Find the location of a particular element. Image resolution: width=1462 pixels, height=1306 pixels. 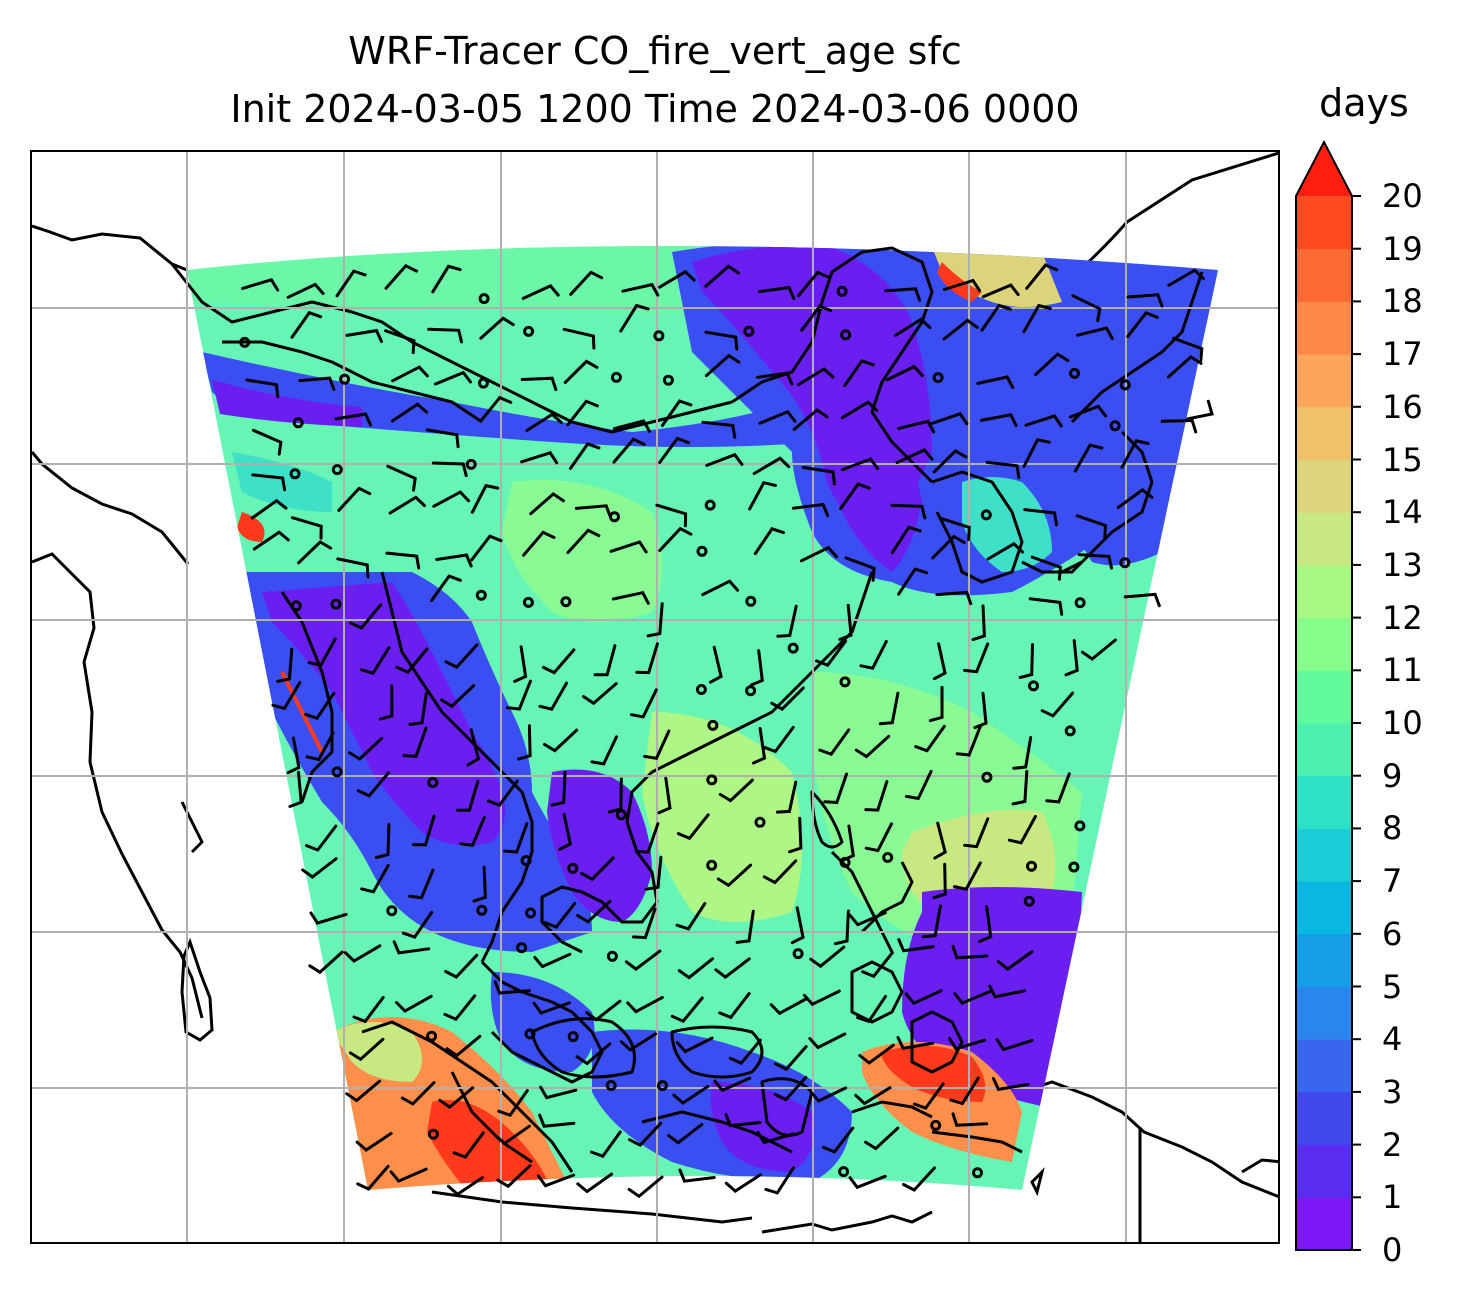

colorbar-tick-label: 16 is located at coordinates (1402, 406).